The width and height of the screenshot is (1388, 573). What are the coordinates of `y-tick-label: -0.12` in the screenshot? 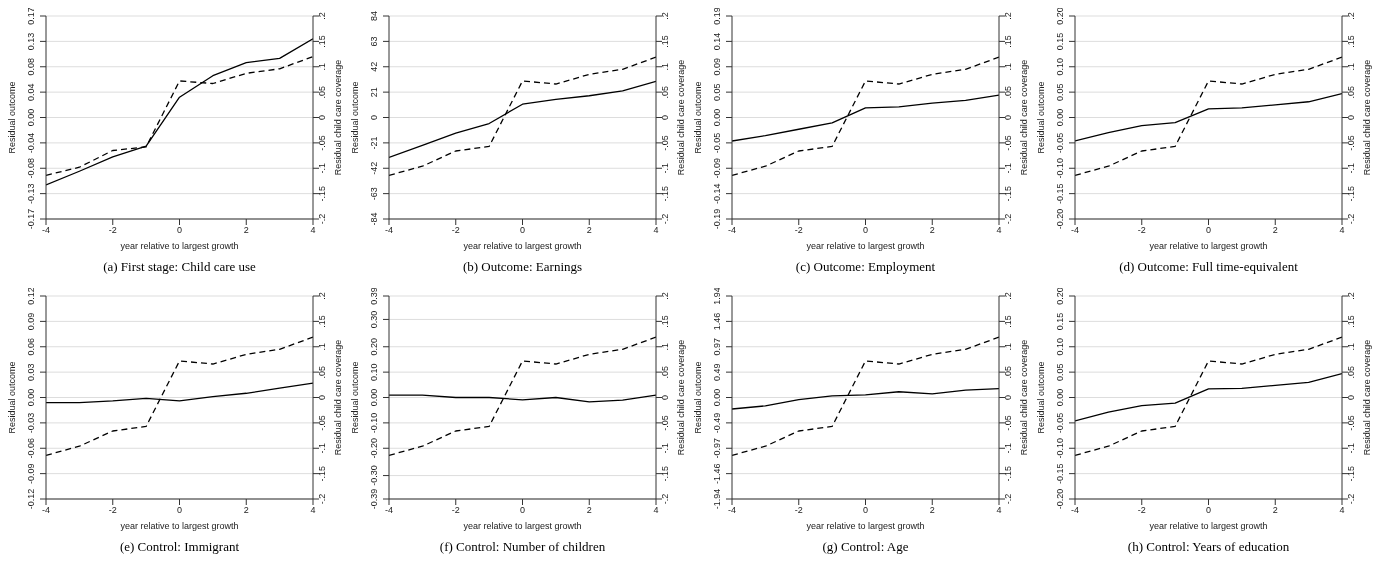 It's located at (31, 499).